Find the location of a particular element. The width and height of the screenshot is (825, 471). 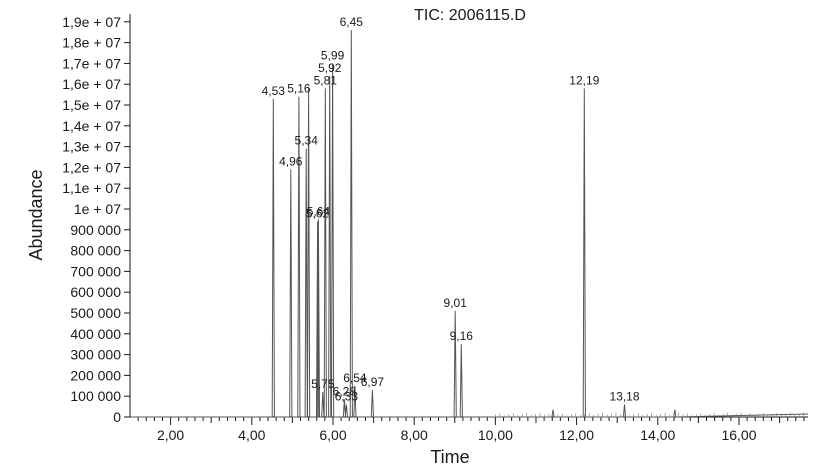

peak-label: 4,53 is located at coordinates (274, 91).